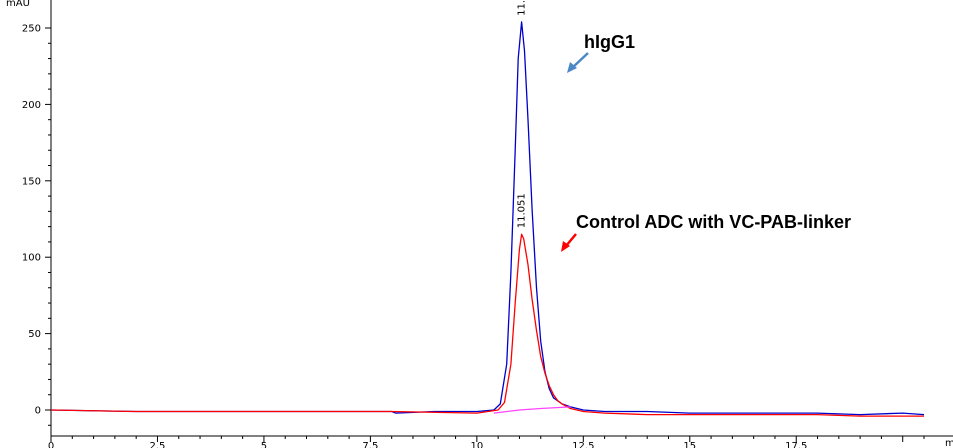 The image size is (953, 448). Describe the element at coordinates (571, 240) in the screenshot. I see `arrow-control-adc` at that location.